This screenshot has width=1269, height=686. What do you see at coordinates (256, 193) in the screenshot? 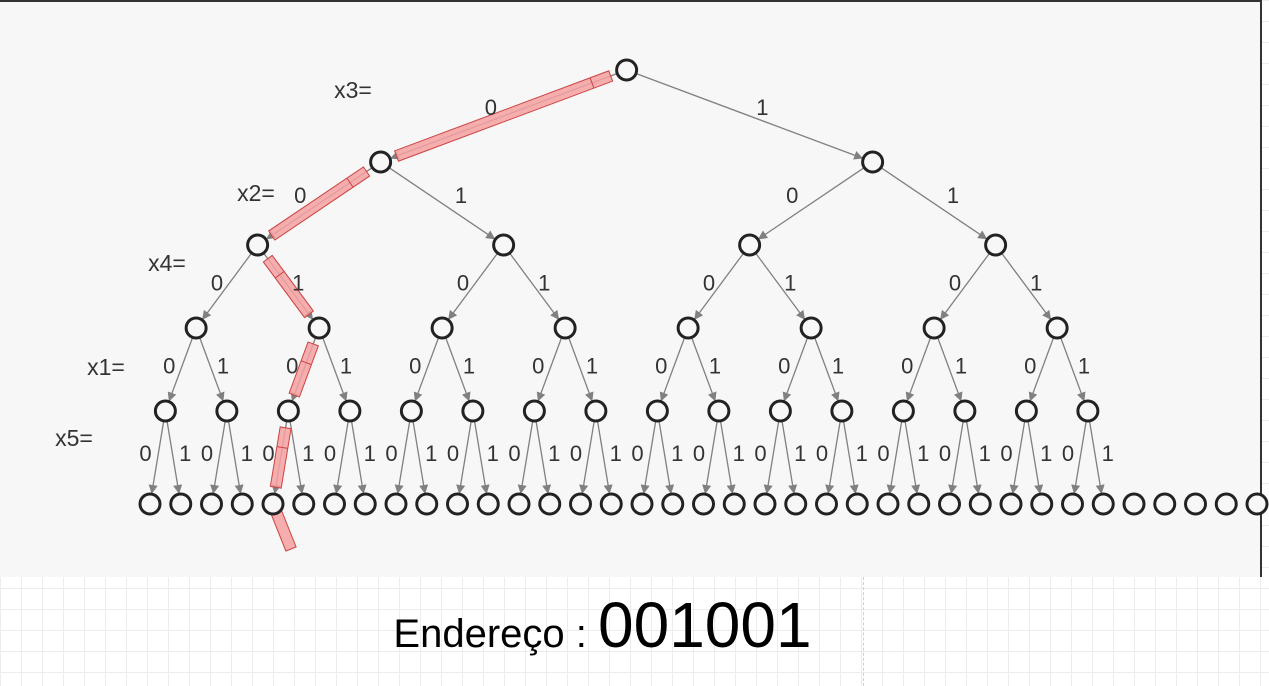
I see `level-variable-label: x2=` at bounding box center [256, 193].